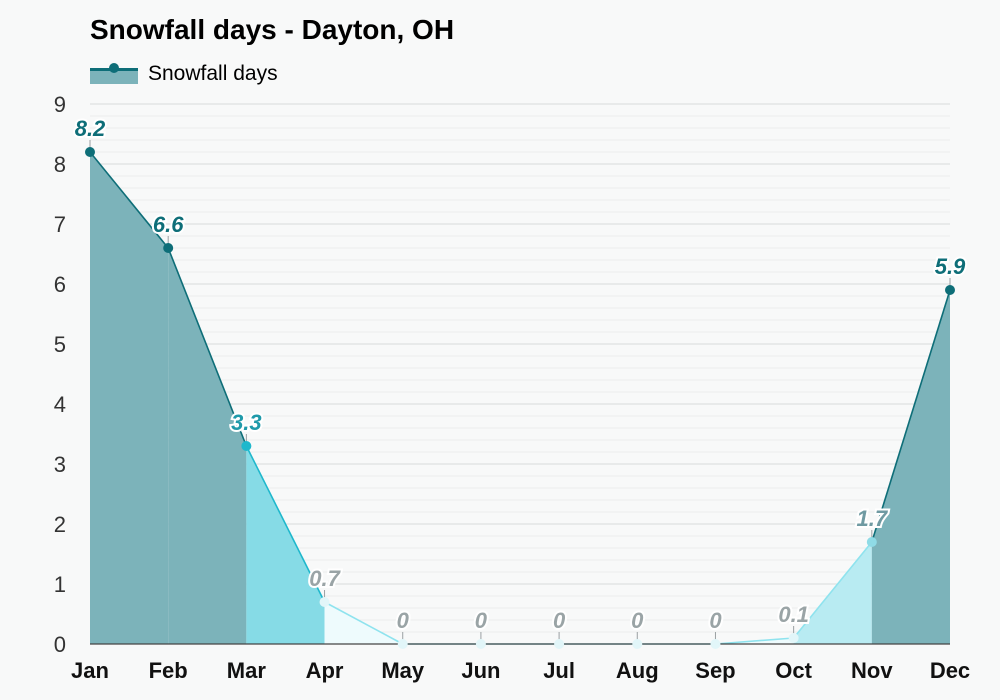 Image resolution: width=1000 pixels, height=700 pixels. What do you see at coordinates (114, 73) in the screenshot?
I see `legend-swatch-icon` at bounding box center [114, 73].